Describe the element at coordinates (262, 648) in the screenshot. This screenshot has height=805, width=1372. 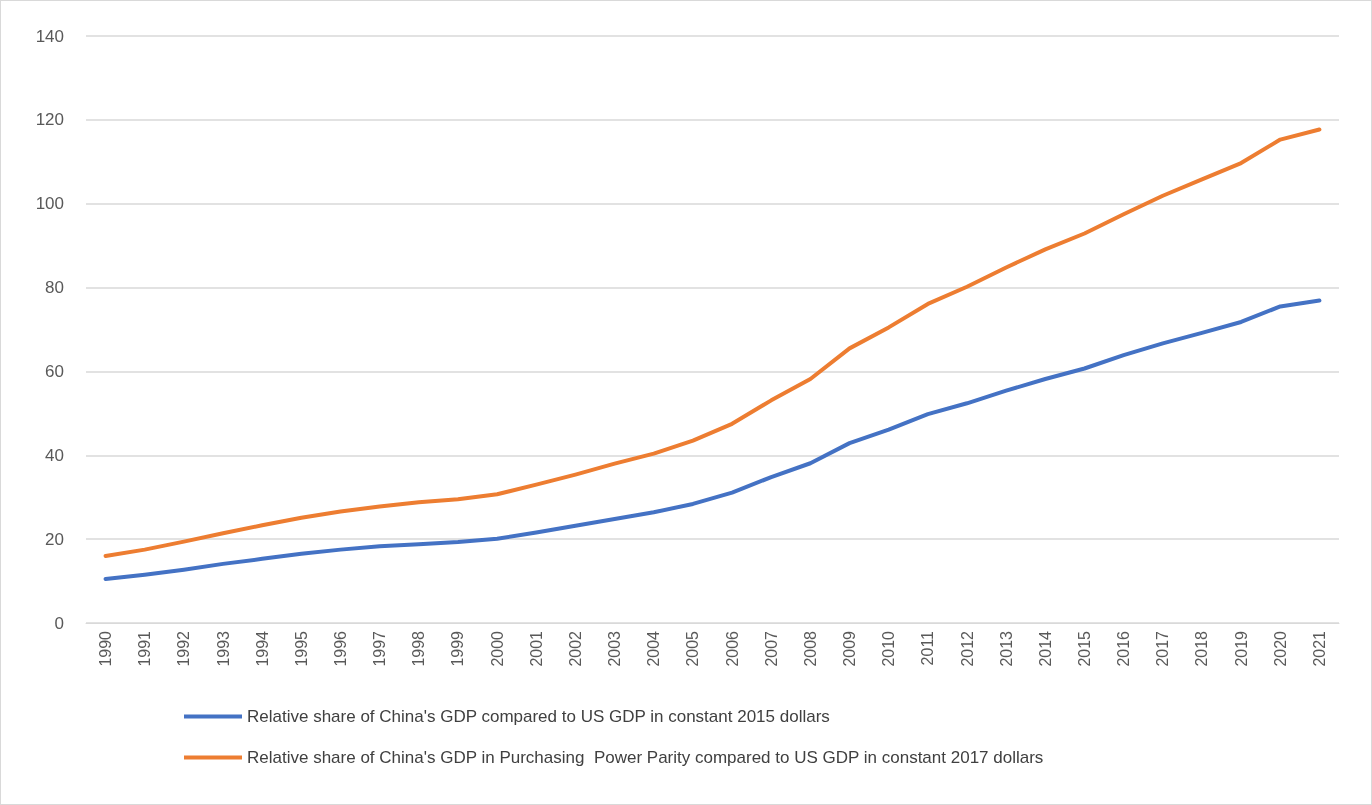
I see `x-tick-label: 1994` at that location.